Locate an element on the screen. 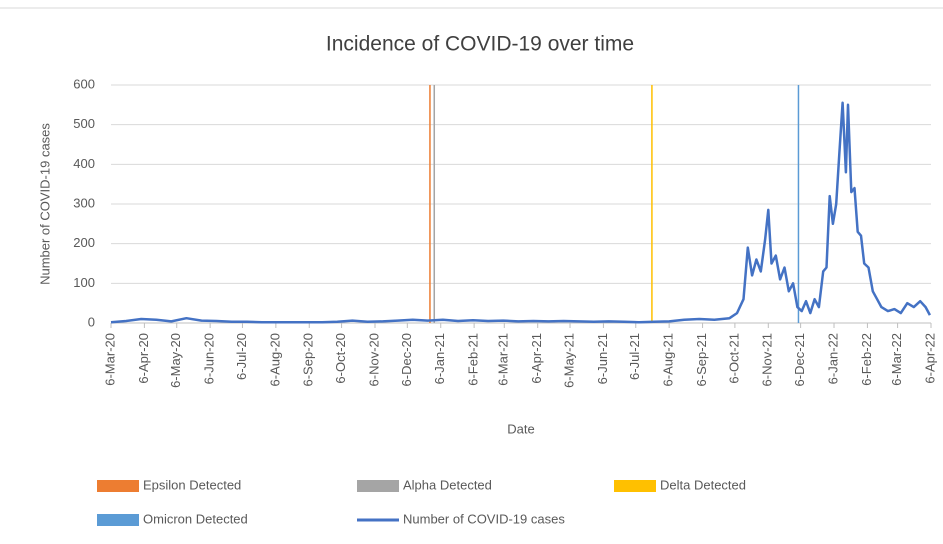  x-axis-label: Date is located at coordinates (520, 428).